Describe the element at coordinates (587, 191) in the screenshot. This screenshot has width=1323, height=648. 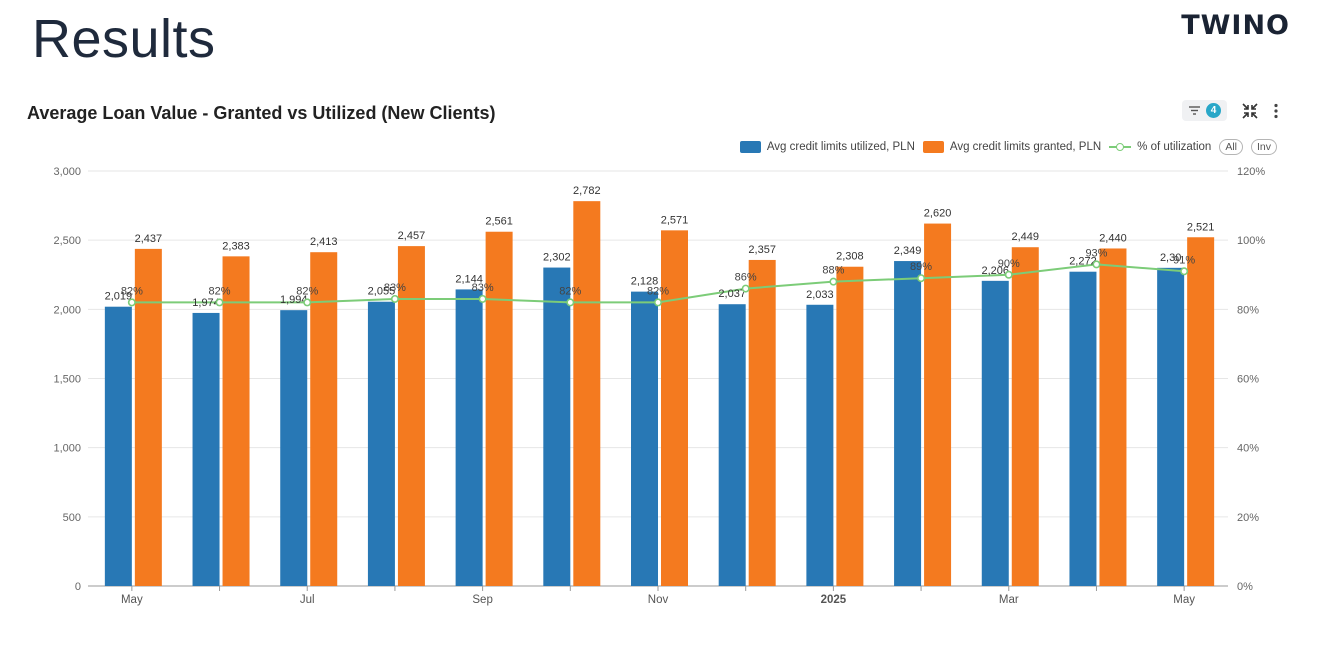
I see `data-label-granted: 2,782` at that location.